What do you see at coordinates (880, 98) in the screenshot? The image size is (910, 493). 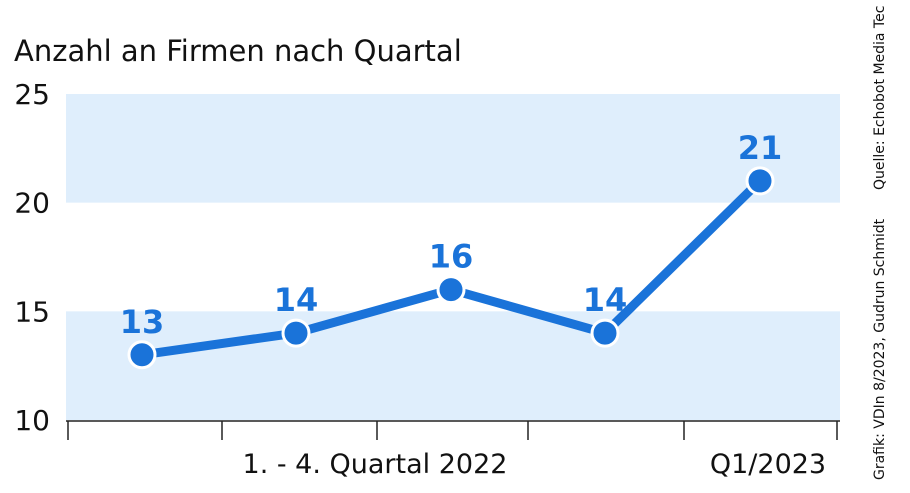 I see `credit-source: Quelle: Echobot Media Tec` at bounding box center [880, 98].